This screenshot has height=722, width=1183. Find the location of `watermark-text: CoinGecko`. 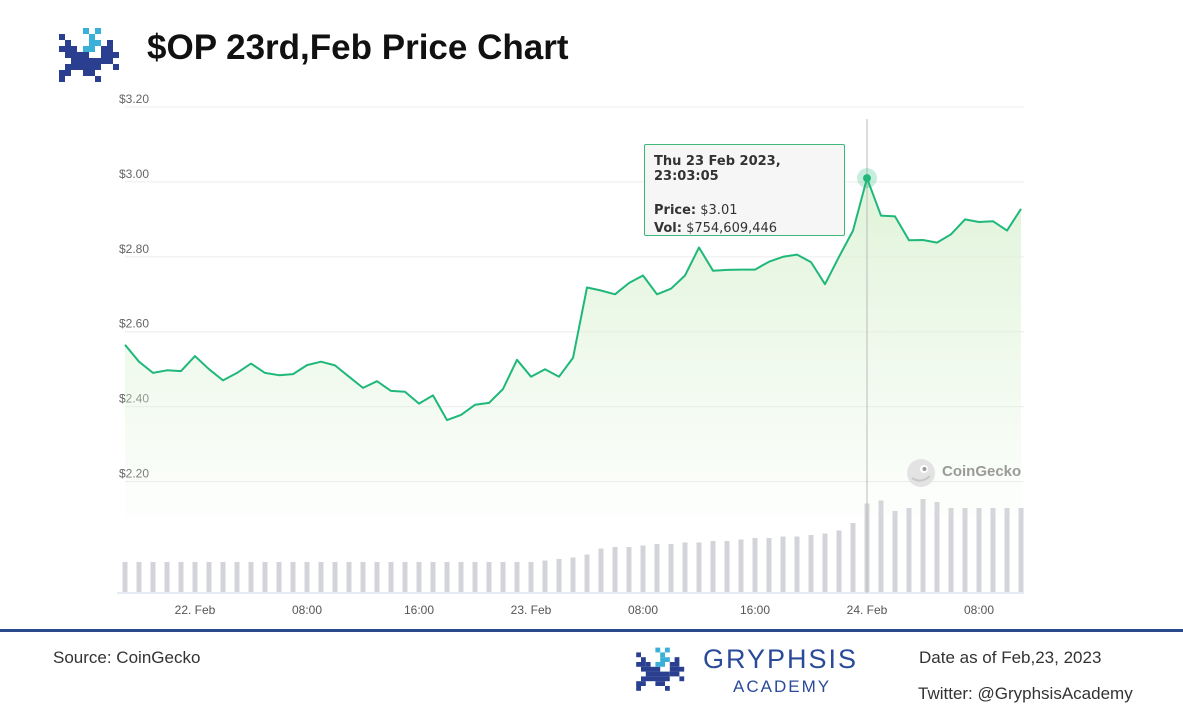

watermark-text: CoinGecko is located at coordinates (982, 471).